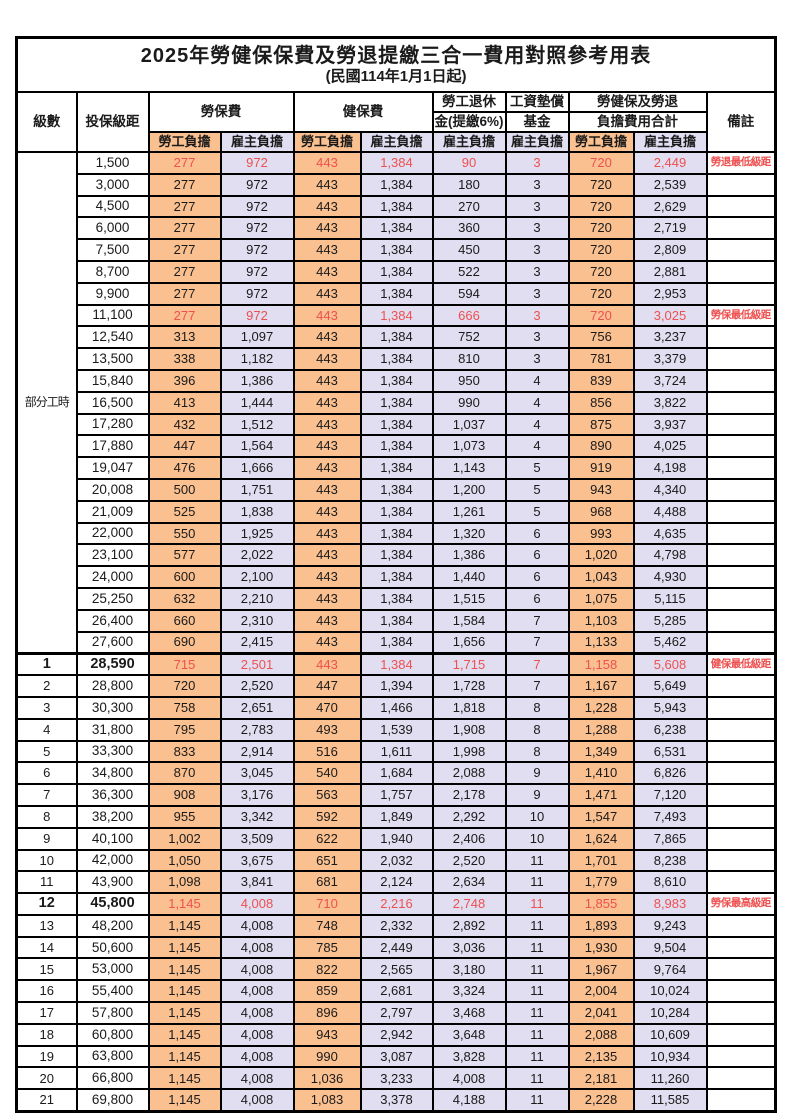 Image resolution: width=791 pixels, height=1120 pixels. I want to click on table-title-cell: 2025年勞健保保費及勞退提繳三合一費用對照參考用表 (民國114年1月1日起), so click(396, 64).